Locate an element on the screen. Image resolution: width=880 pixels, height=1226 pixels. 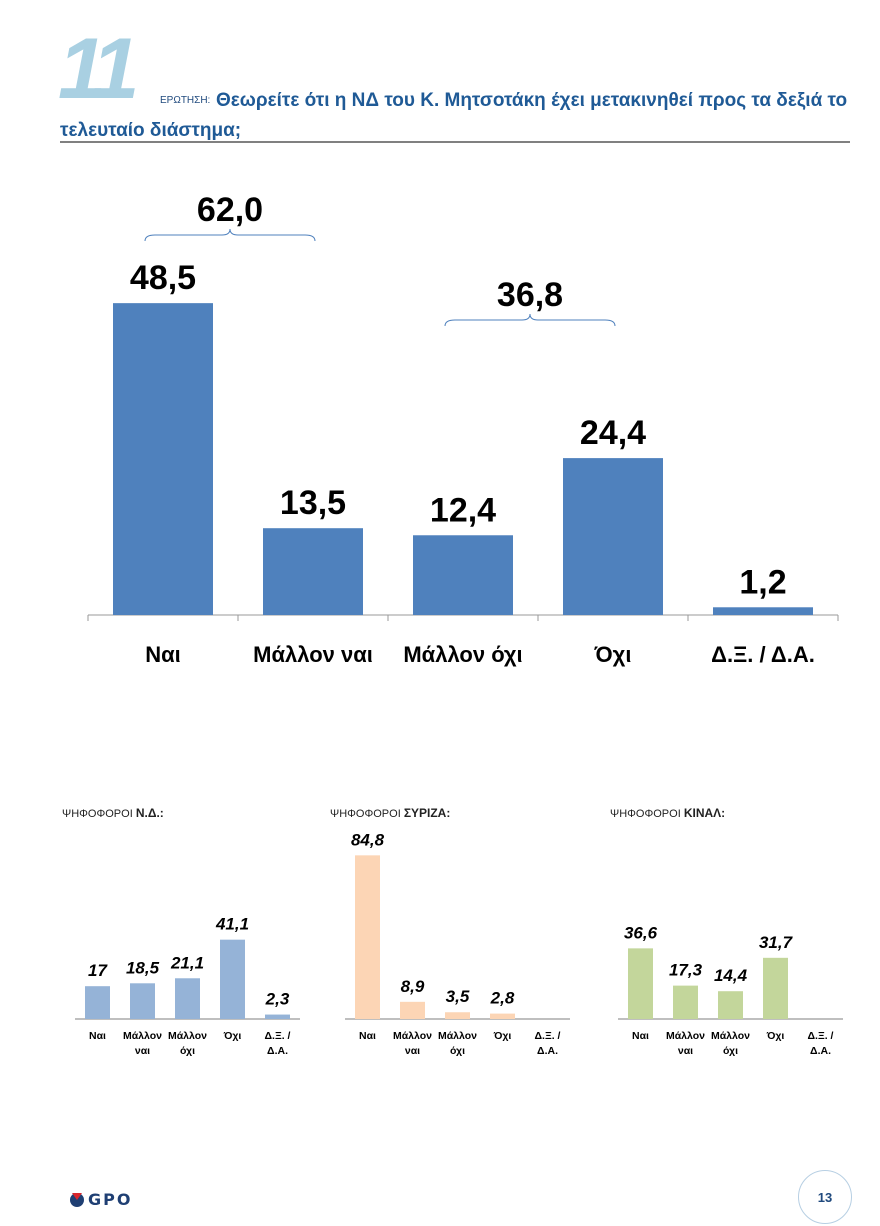
title-party: Ν.Δ.: is located at coordinates (149, 813).